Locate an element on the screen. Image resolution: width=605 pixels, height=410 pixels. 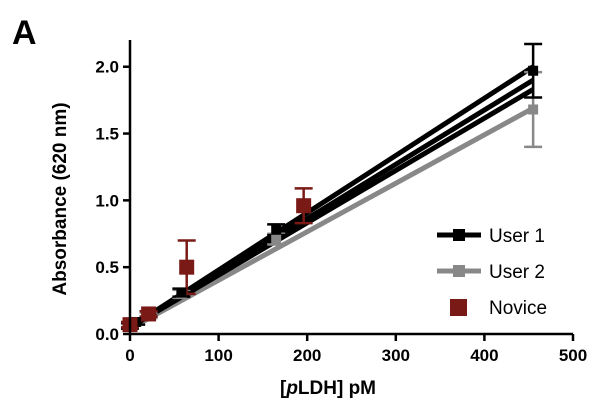
x-tick-label: 500 is located at coordinates (573, 355).